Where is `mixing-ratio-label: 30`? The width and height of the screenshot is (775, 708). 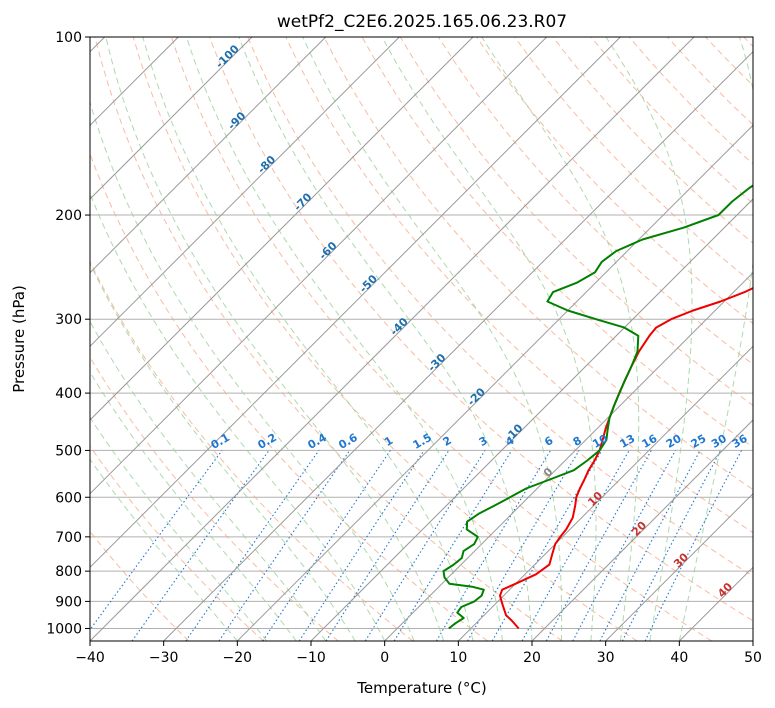
mixing-ratio-label: 30 is located at coordinates (719, 441).